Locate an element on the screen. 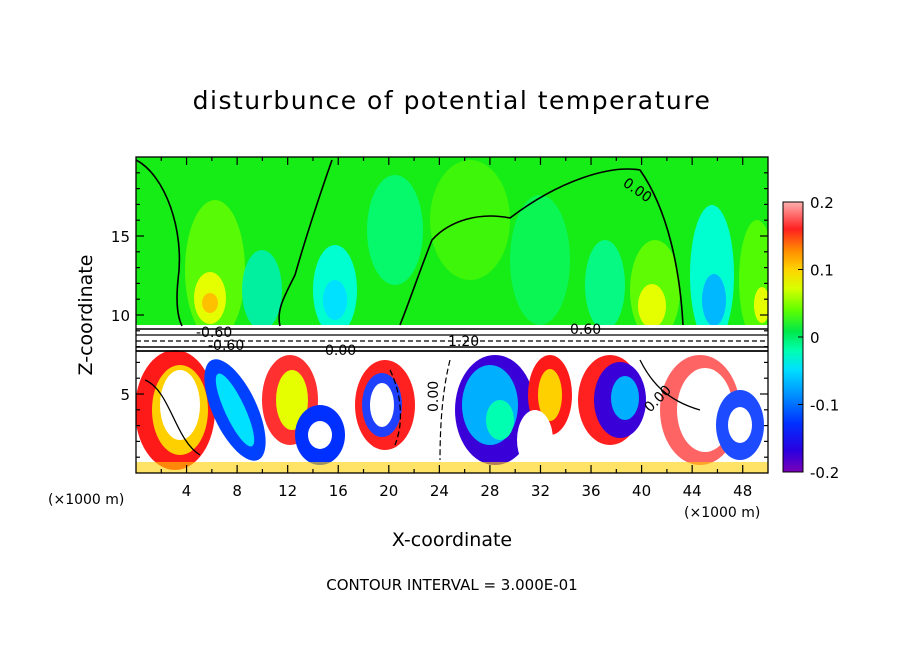  colorbar-tick-label: 0 is located at coordinates (815, 338).